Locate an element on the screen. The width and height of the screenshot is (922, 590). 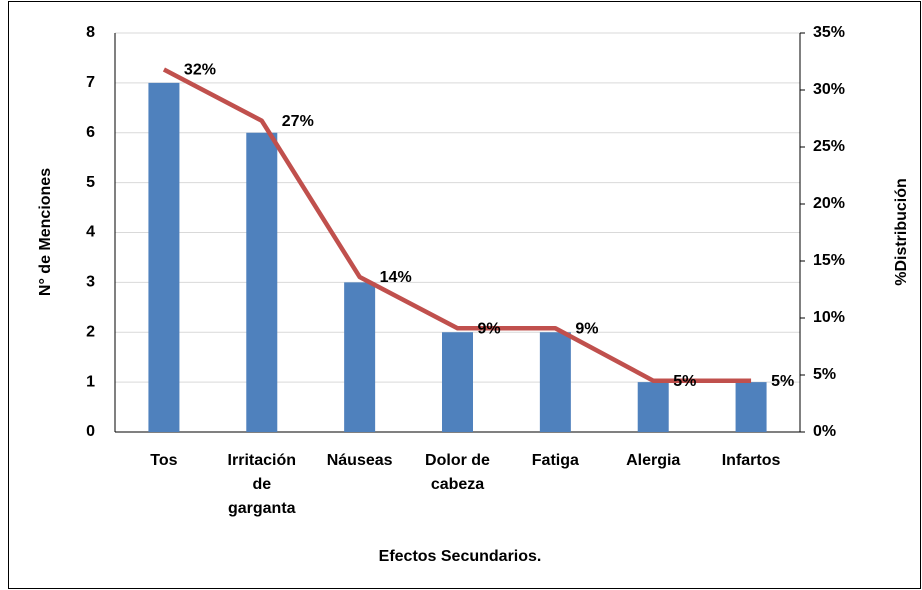
data-label: 14% is located at coordinates (396, 277).